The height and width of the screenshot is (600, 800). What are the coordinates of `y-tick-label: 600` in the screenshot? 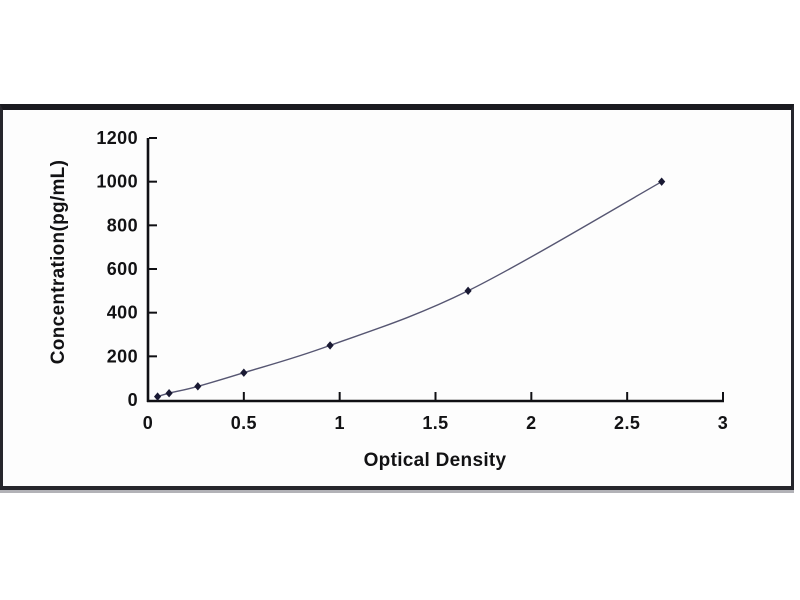 It's located at (122, 269).